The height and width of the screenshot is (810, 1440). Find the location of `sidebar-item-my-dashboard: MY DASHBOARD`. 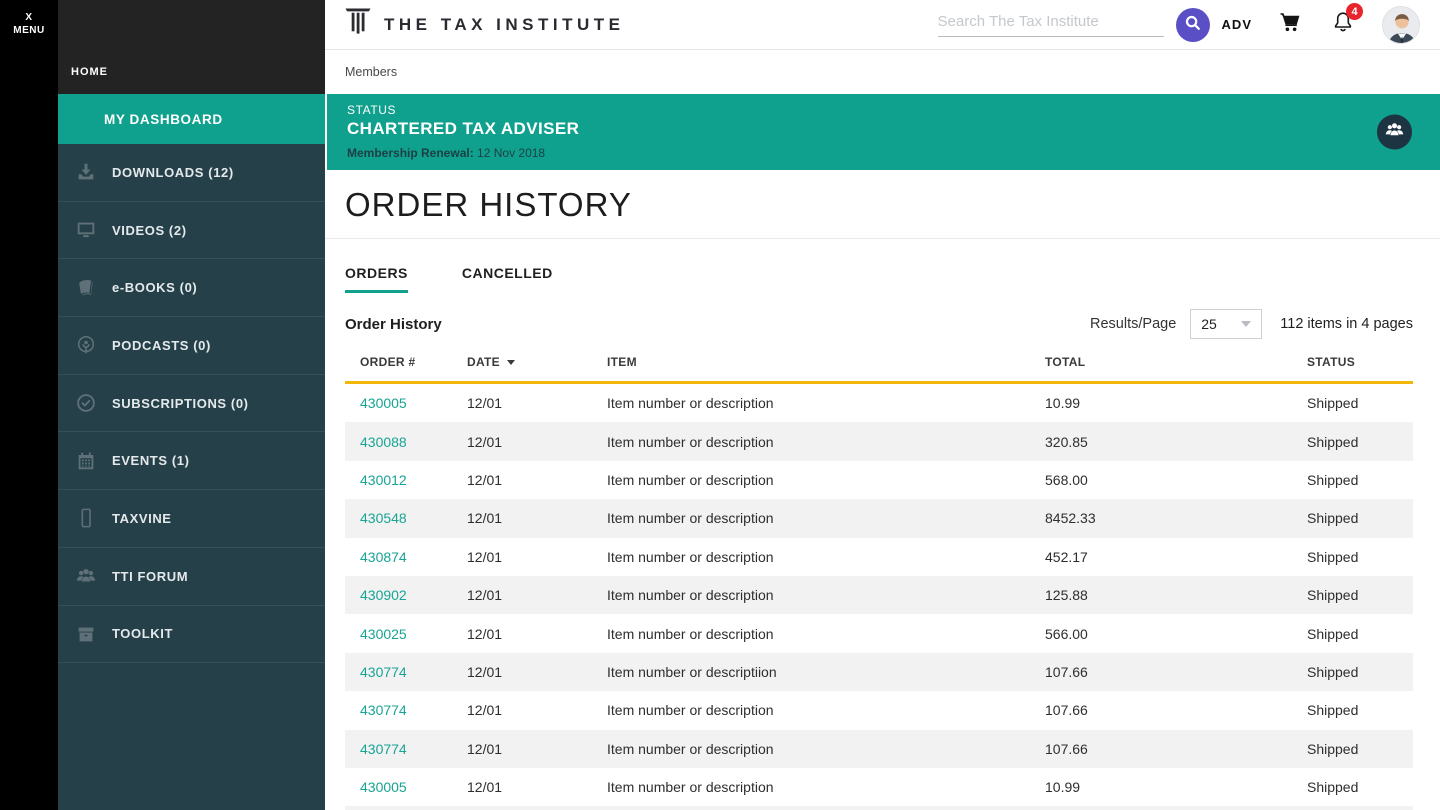

sidebar-item-my-dashboard: MY DASHBOARD is located at coordinates (191, 119).